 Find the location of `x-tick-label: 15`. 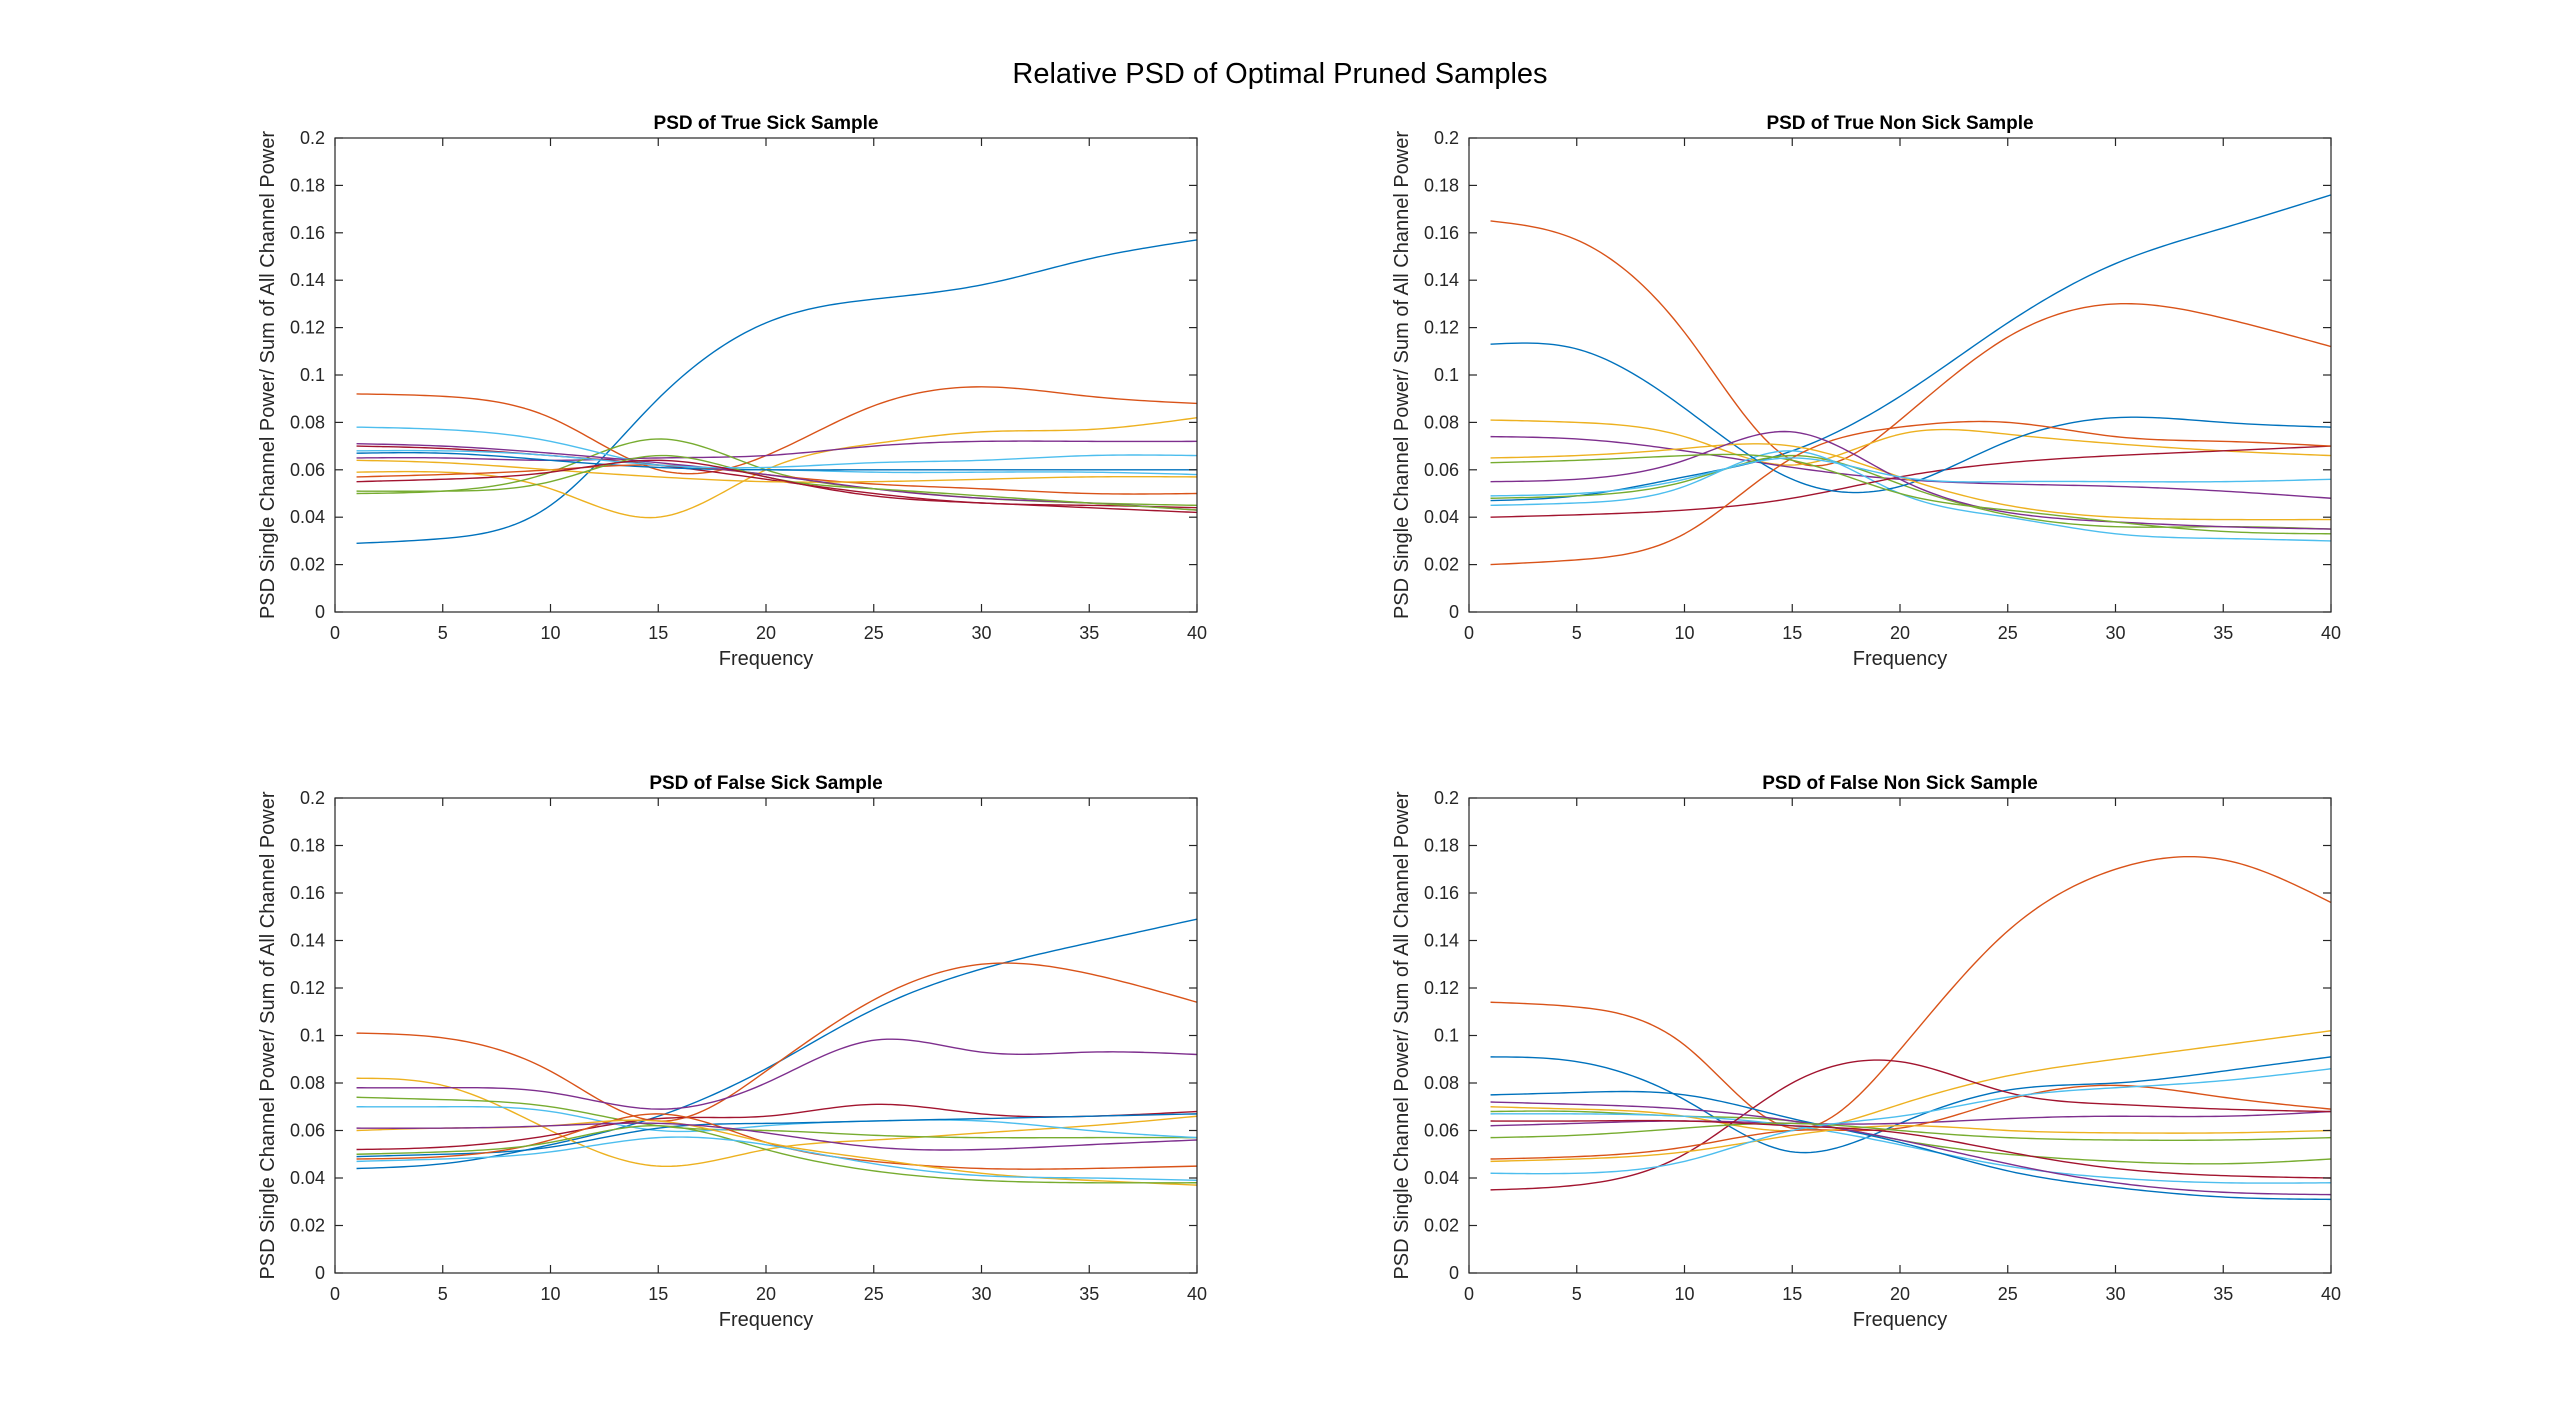

x-tick-label: 15 is located at coordinates (1792, 633).